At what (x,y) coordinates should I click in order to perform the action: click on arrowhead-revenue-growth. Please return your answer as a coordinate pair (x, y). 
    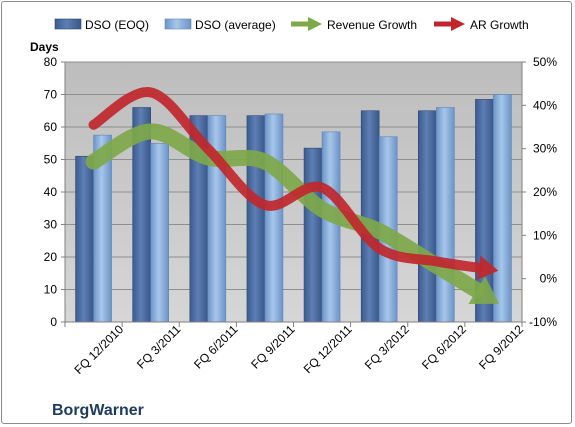
    Looking at the image, I should click on (483, 290).